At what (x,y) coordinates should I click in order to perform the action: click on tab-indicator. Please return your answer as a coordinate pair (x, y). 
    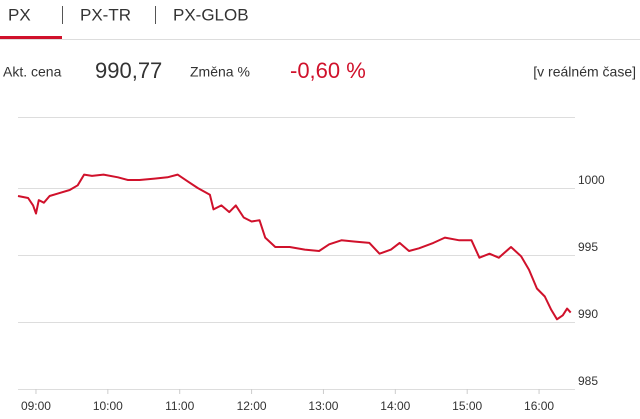
    Looking at the image, I should click on (31, 37).